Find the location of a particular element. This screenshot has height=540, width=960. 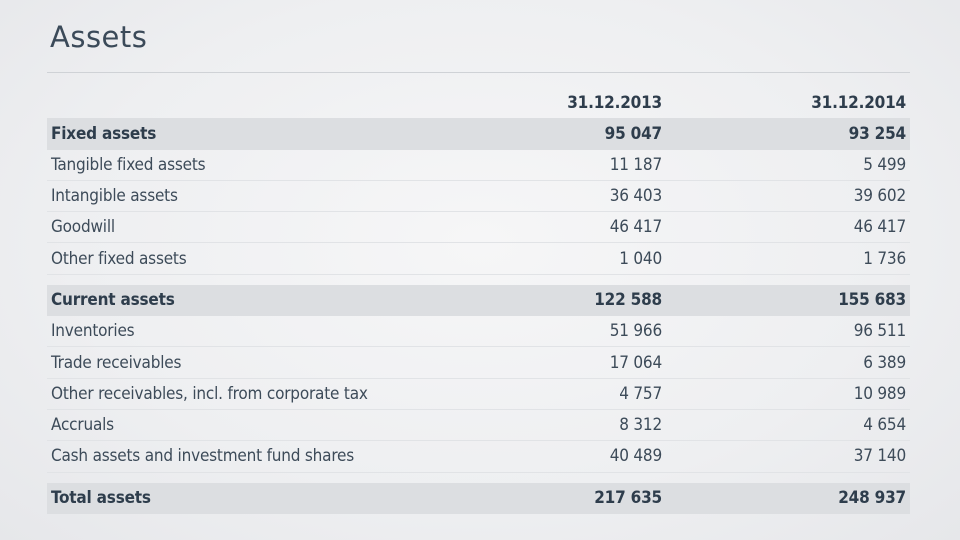

row-label: Cash assets and investment fund shares is located at coordinates (203, 456).